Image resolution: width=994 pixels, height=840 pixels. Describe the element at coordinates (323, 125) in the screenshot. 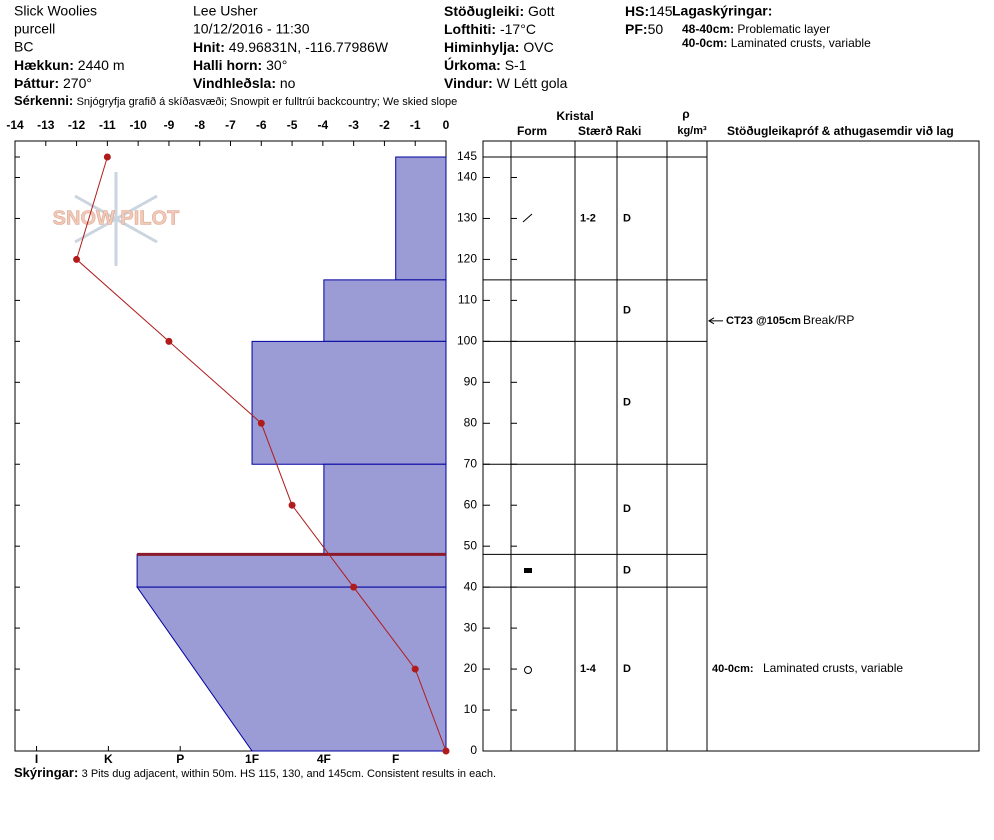

I see `x-tick-label: -4` at that location.